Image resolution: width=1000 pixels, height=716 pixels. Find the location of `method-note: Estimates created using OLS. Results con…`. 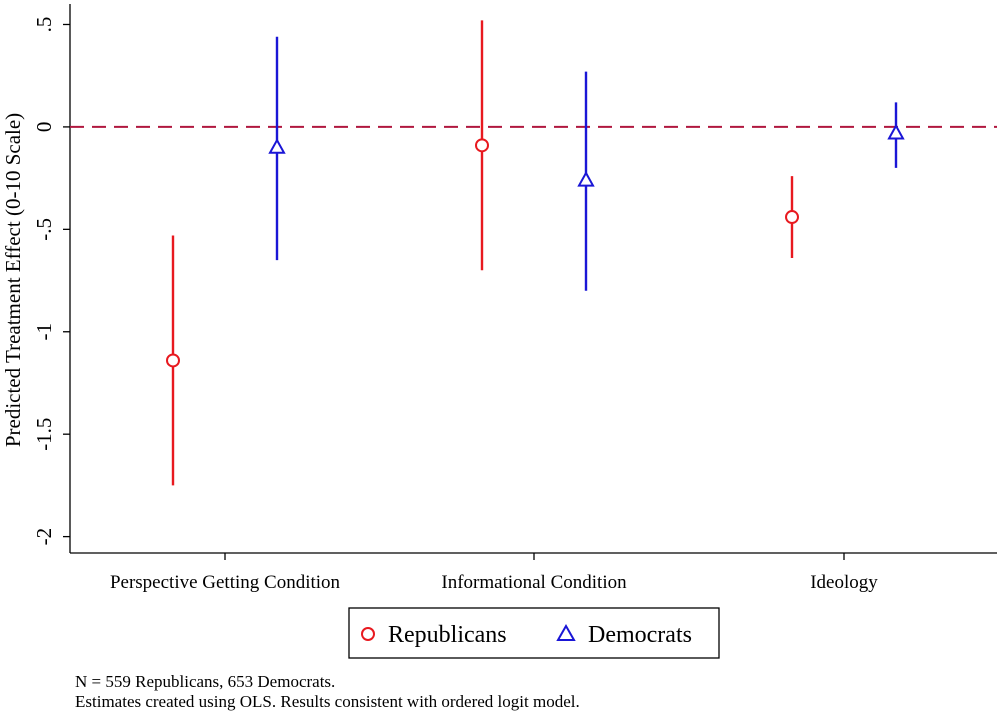

method-note: Estimates created using OLS. Results con… is located at coordinates (327, 701).